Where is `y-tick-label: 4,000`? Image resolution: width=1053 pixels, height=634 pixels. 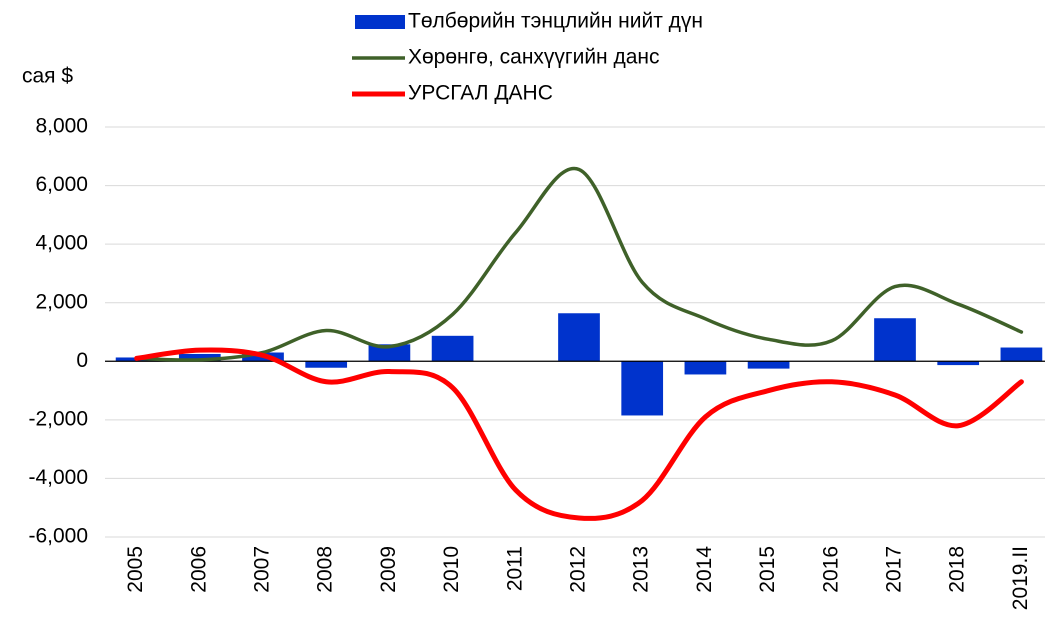
y-tick-label: 4,000 is located at coordinates (61, 243).